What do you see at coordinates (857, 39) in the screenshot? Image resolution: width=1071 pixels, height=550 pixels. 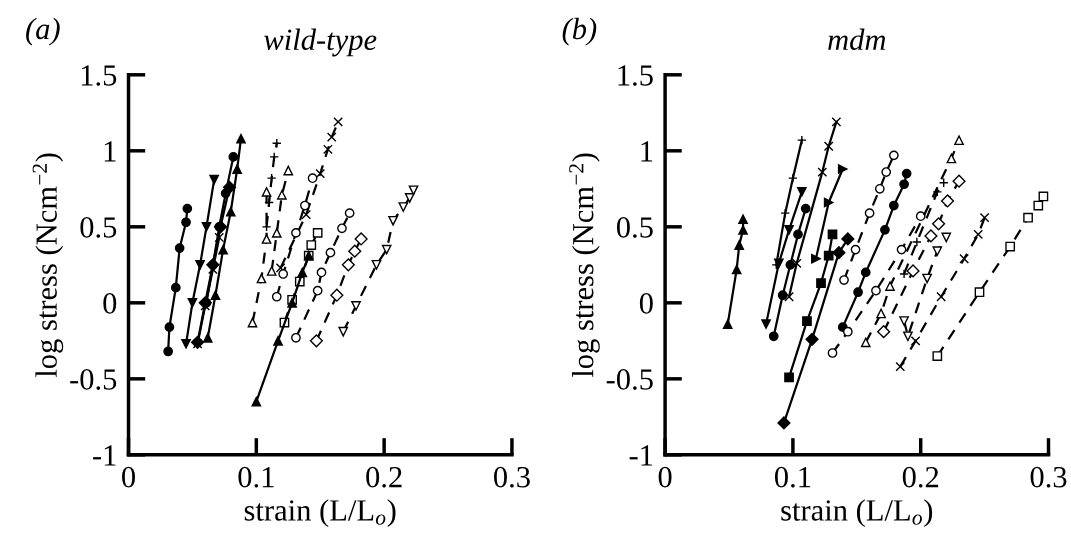 I see `chart-title: mdm` at bounding box center [857, 39].